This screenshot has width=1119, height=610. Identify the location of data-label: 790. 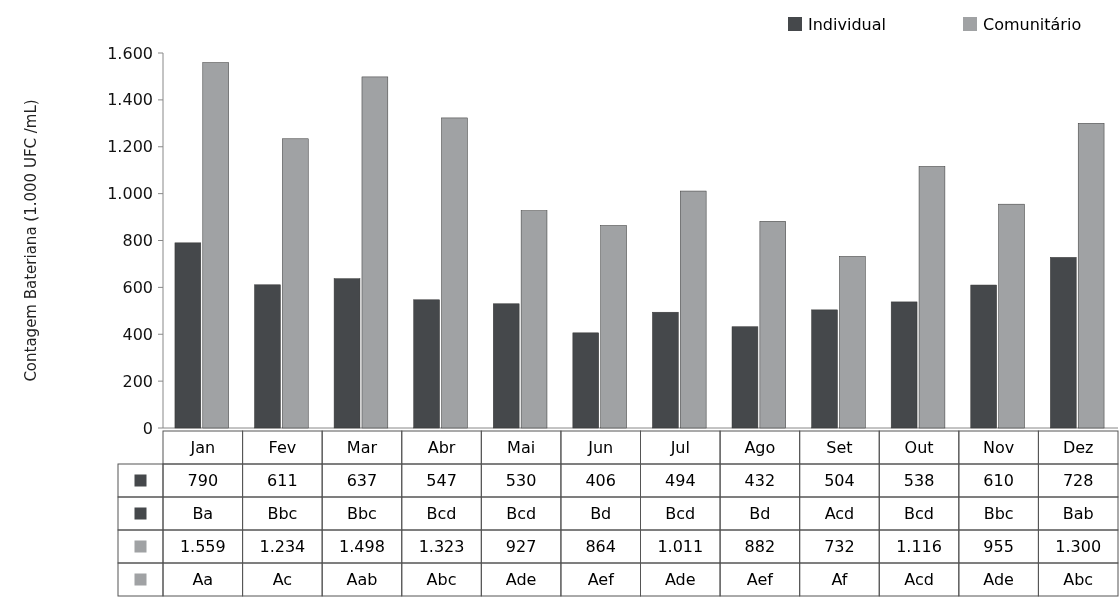
(203, 481).